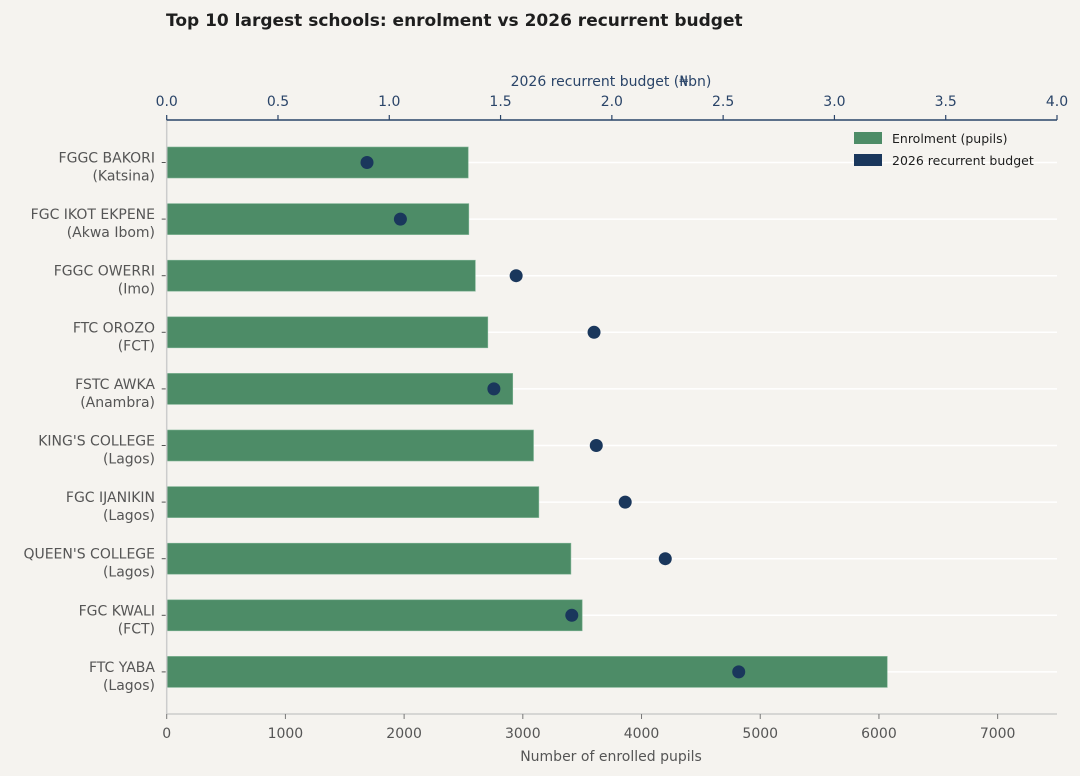 This screenshot has height=776, width=1080. What do you see at coordinates (868, 160) in the screenshot?
I see `legend-swatch-budget` at bounding box center [868, 160].